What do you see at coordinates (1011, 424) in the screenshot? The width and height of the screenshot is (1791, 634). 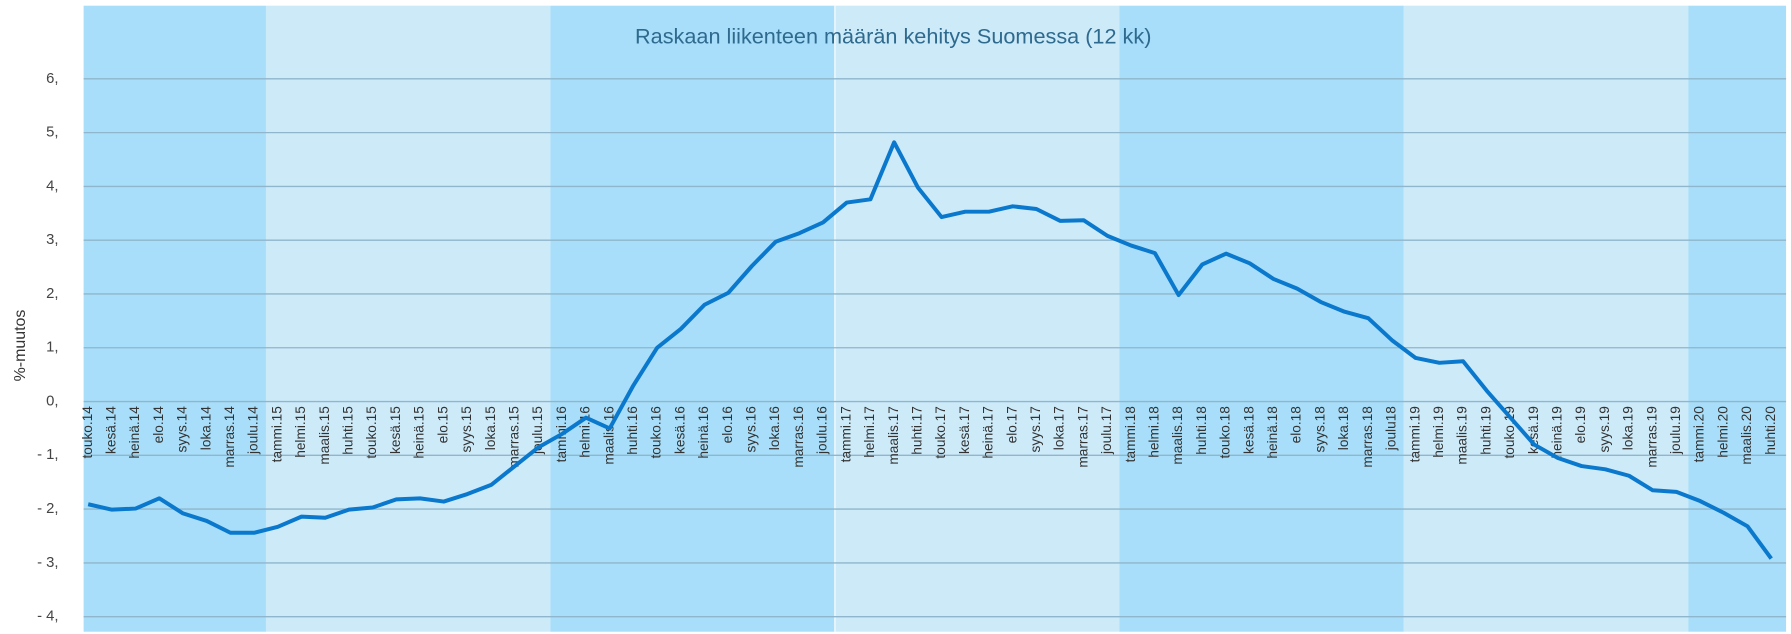 I see `x-tick-label: elo.17` at bounding box center [1011, 424].